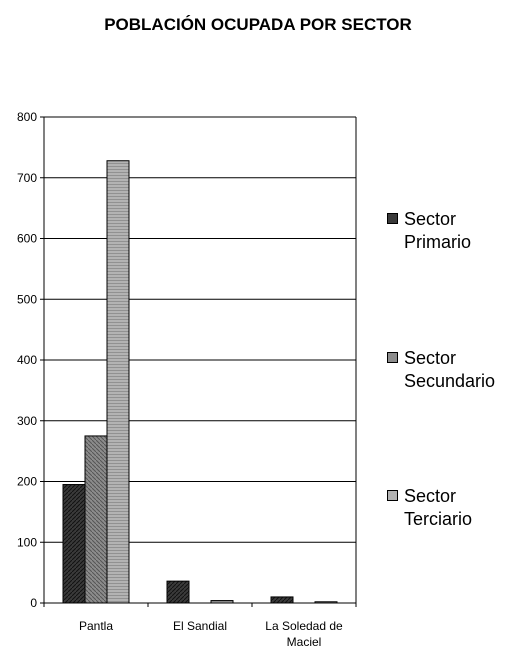  I want to click on legend-swatch-terciario, so click(392, 495).